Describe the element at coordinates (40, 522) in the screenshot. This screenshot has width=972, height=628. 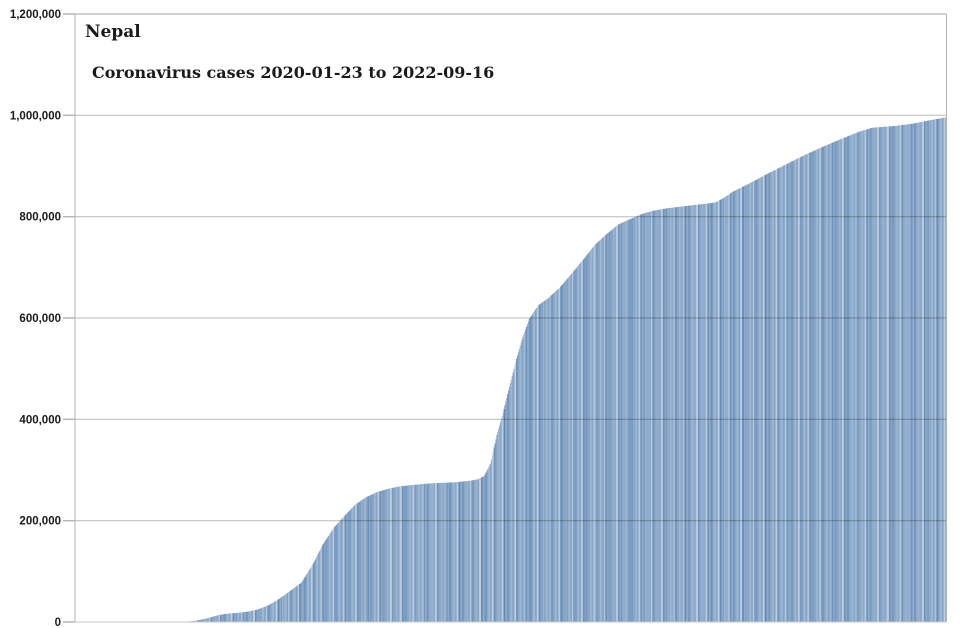
I see `y-tick-label: 200,000` at that location.